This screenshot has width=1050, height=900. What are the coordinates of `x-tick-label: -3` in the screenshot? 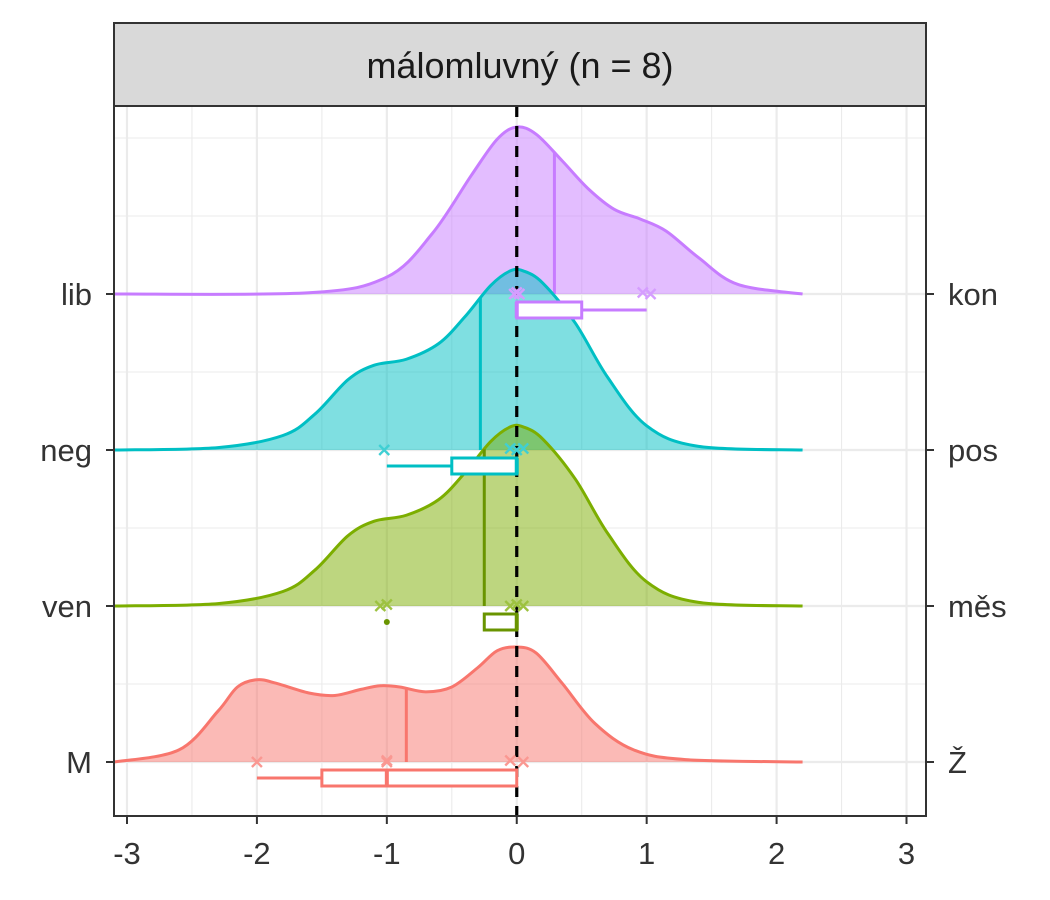 It's located at (127, 853).